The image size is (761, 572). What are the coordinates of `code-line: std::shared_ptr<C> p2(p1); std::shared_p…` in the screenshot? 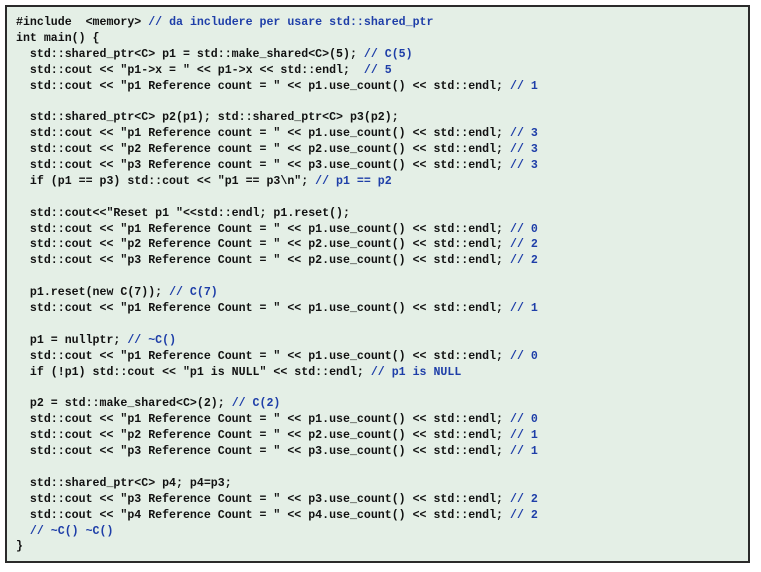 It's located at (277, 118).